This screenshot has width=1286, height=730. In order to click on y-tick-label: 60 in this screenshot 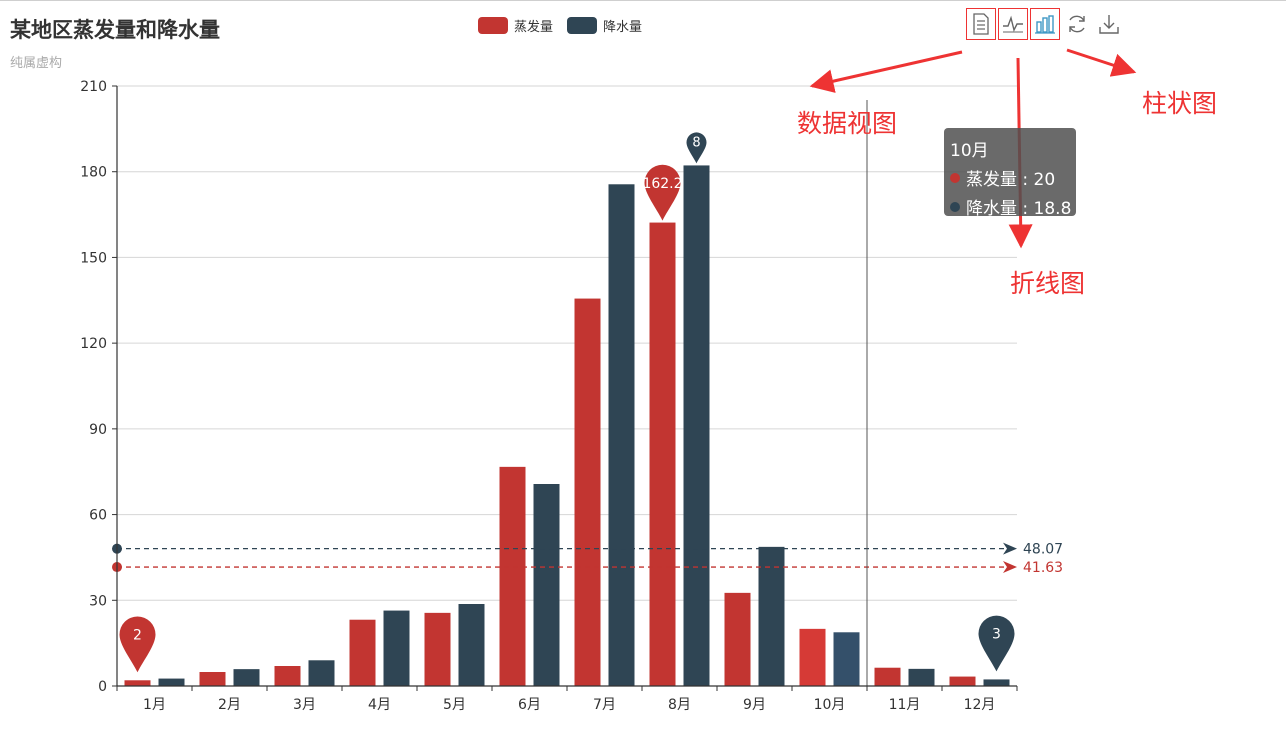, I will do `click(98, 516)`.